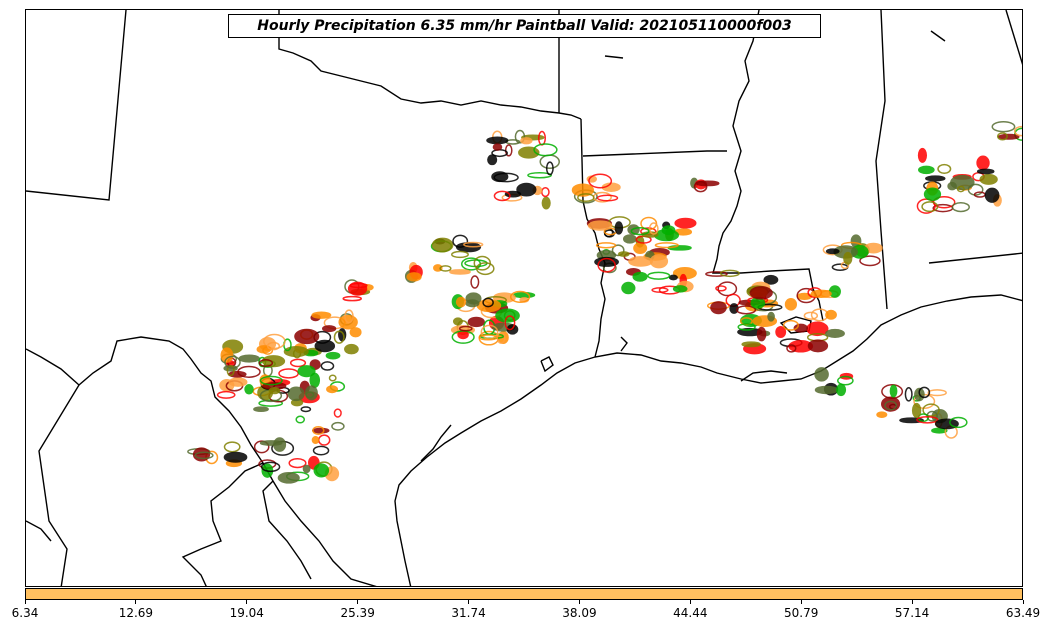 The width and height of the screenshot is (1053, 633). What do you see at coordinates (1013, 37) in the screenshot?
I see `al-ga-border` at bounding box center [1013, 37].